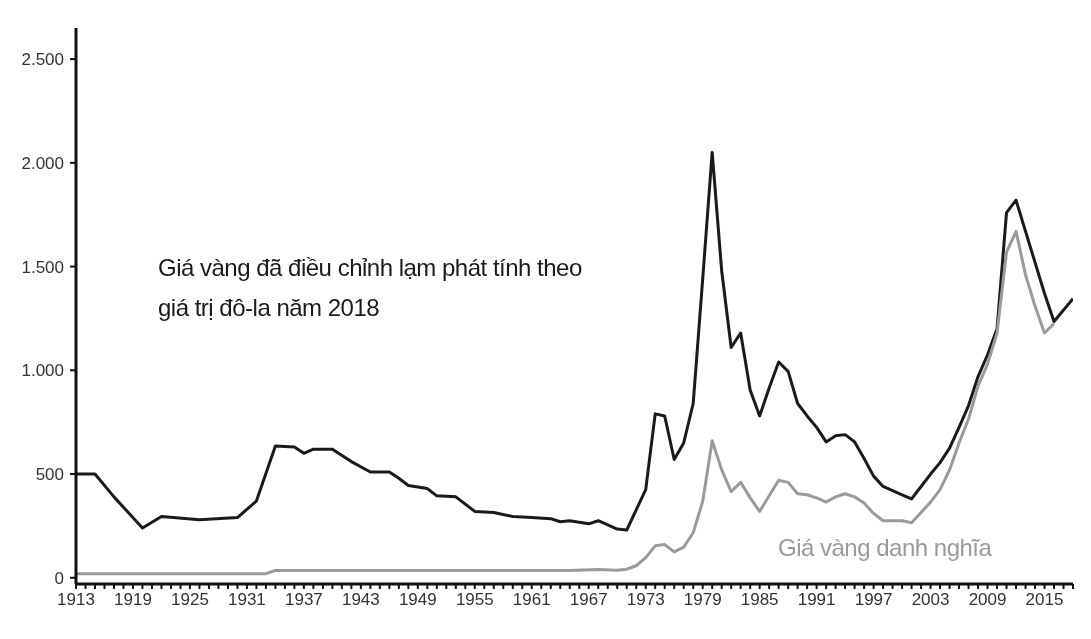  Describe the element at coordinates (474, 599) in the screenshot. I see `x-tick-label: 1955` at that location.